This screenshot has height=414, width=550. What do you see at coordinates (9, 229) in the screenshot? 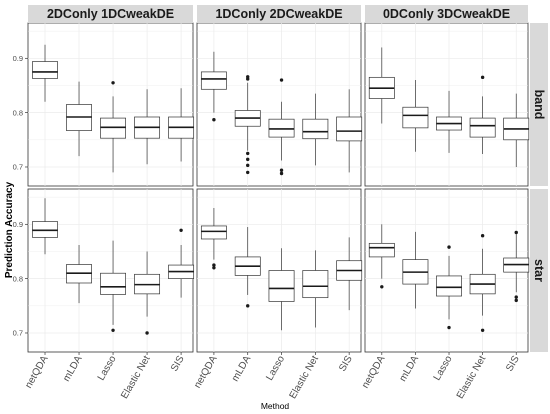
I see `y-axis-title: Prediction Accuracy` at bounding box center [9, 229].